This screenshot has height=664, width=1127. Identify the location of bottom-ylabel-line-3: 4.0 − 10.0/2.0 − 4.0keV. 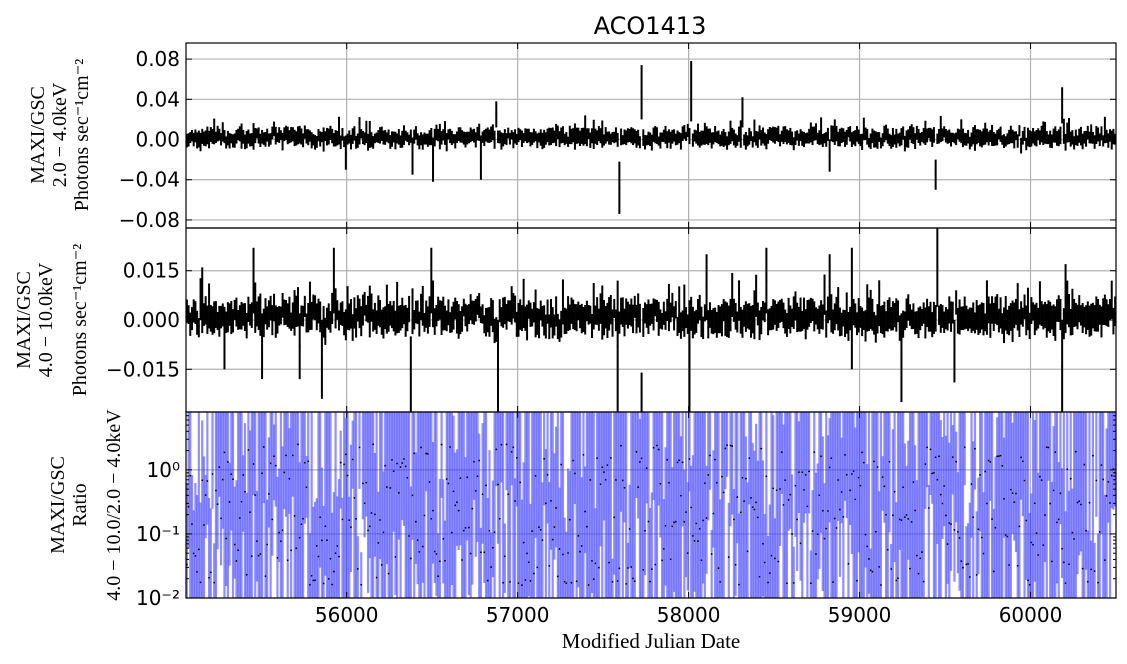
(114, 505).